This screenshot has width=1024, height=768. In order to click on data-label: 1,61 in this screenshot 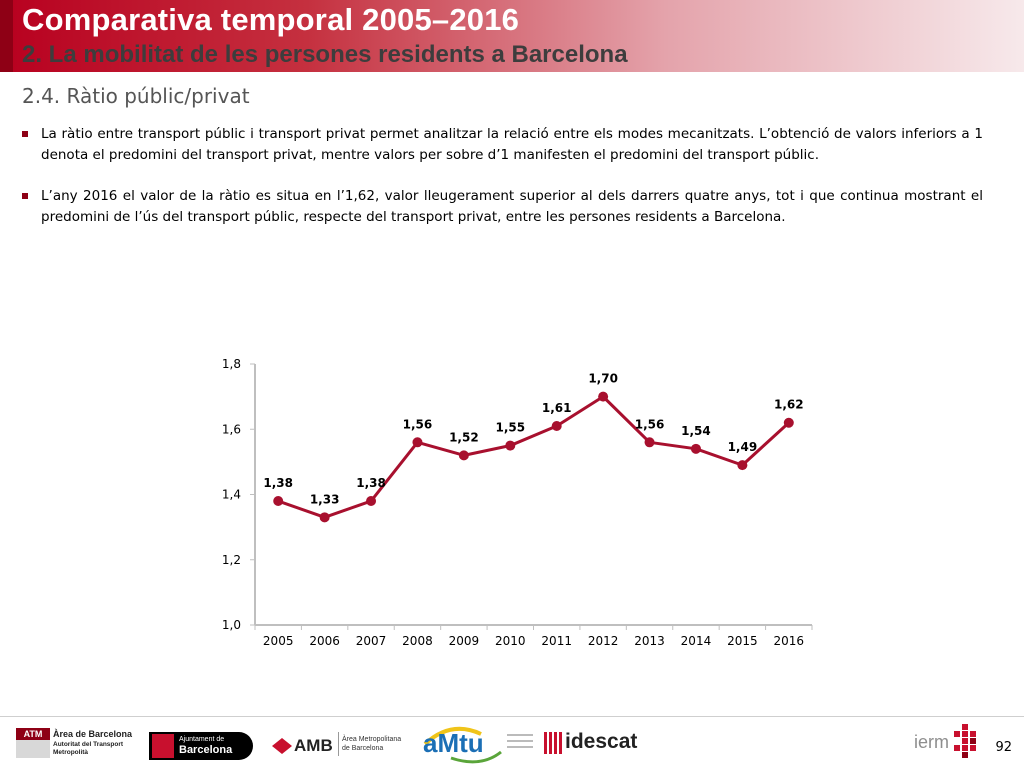, I will do `click(557, 408)`.